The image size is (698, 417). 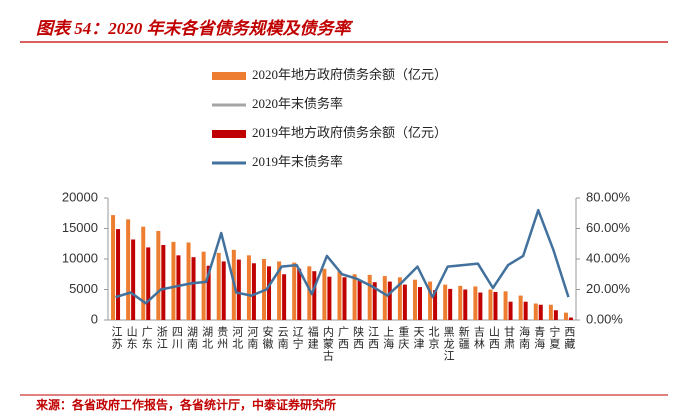 I want to click on y-tick-label: 0, so click(x=94, y=318).